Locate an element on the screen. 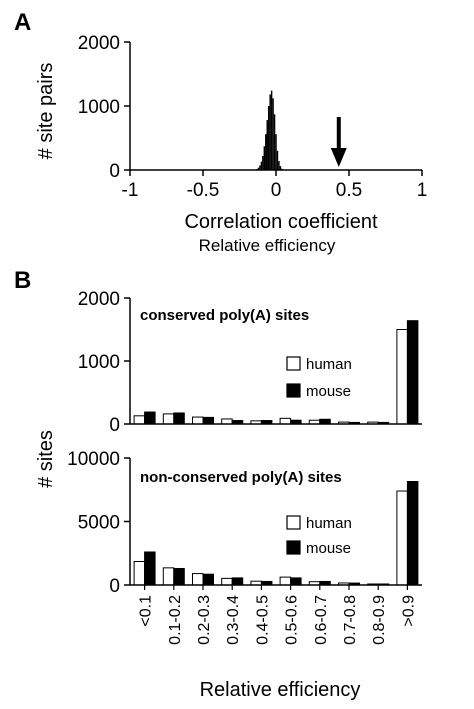  panel-a-label: A is located at coordinates (22, 22).